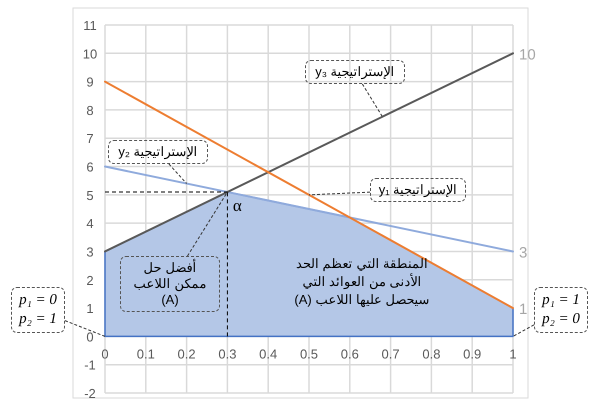 The width and height of the screenshot is (589, 401). What do you see at coordinates (105, 354) in the screenshot?
I see `x-tick-label: 0` at bounding box center [105, 354].